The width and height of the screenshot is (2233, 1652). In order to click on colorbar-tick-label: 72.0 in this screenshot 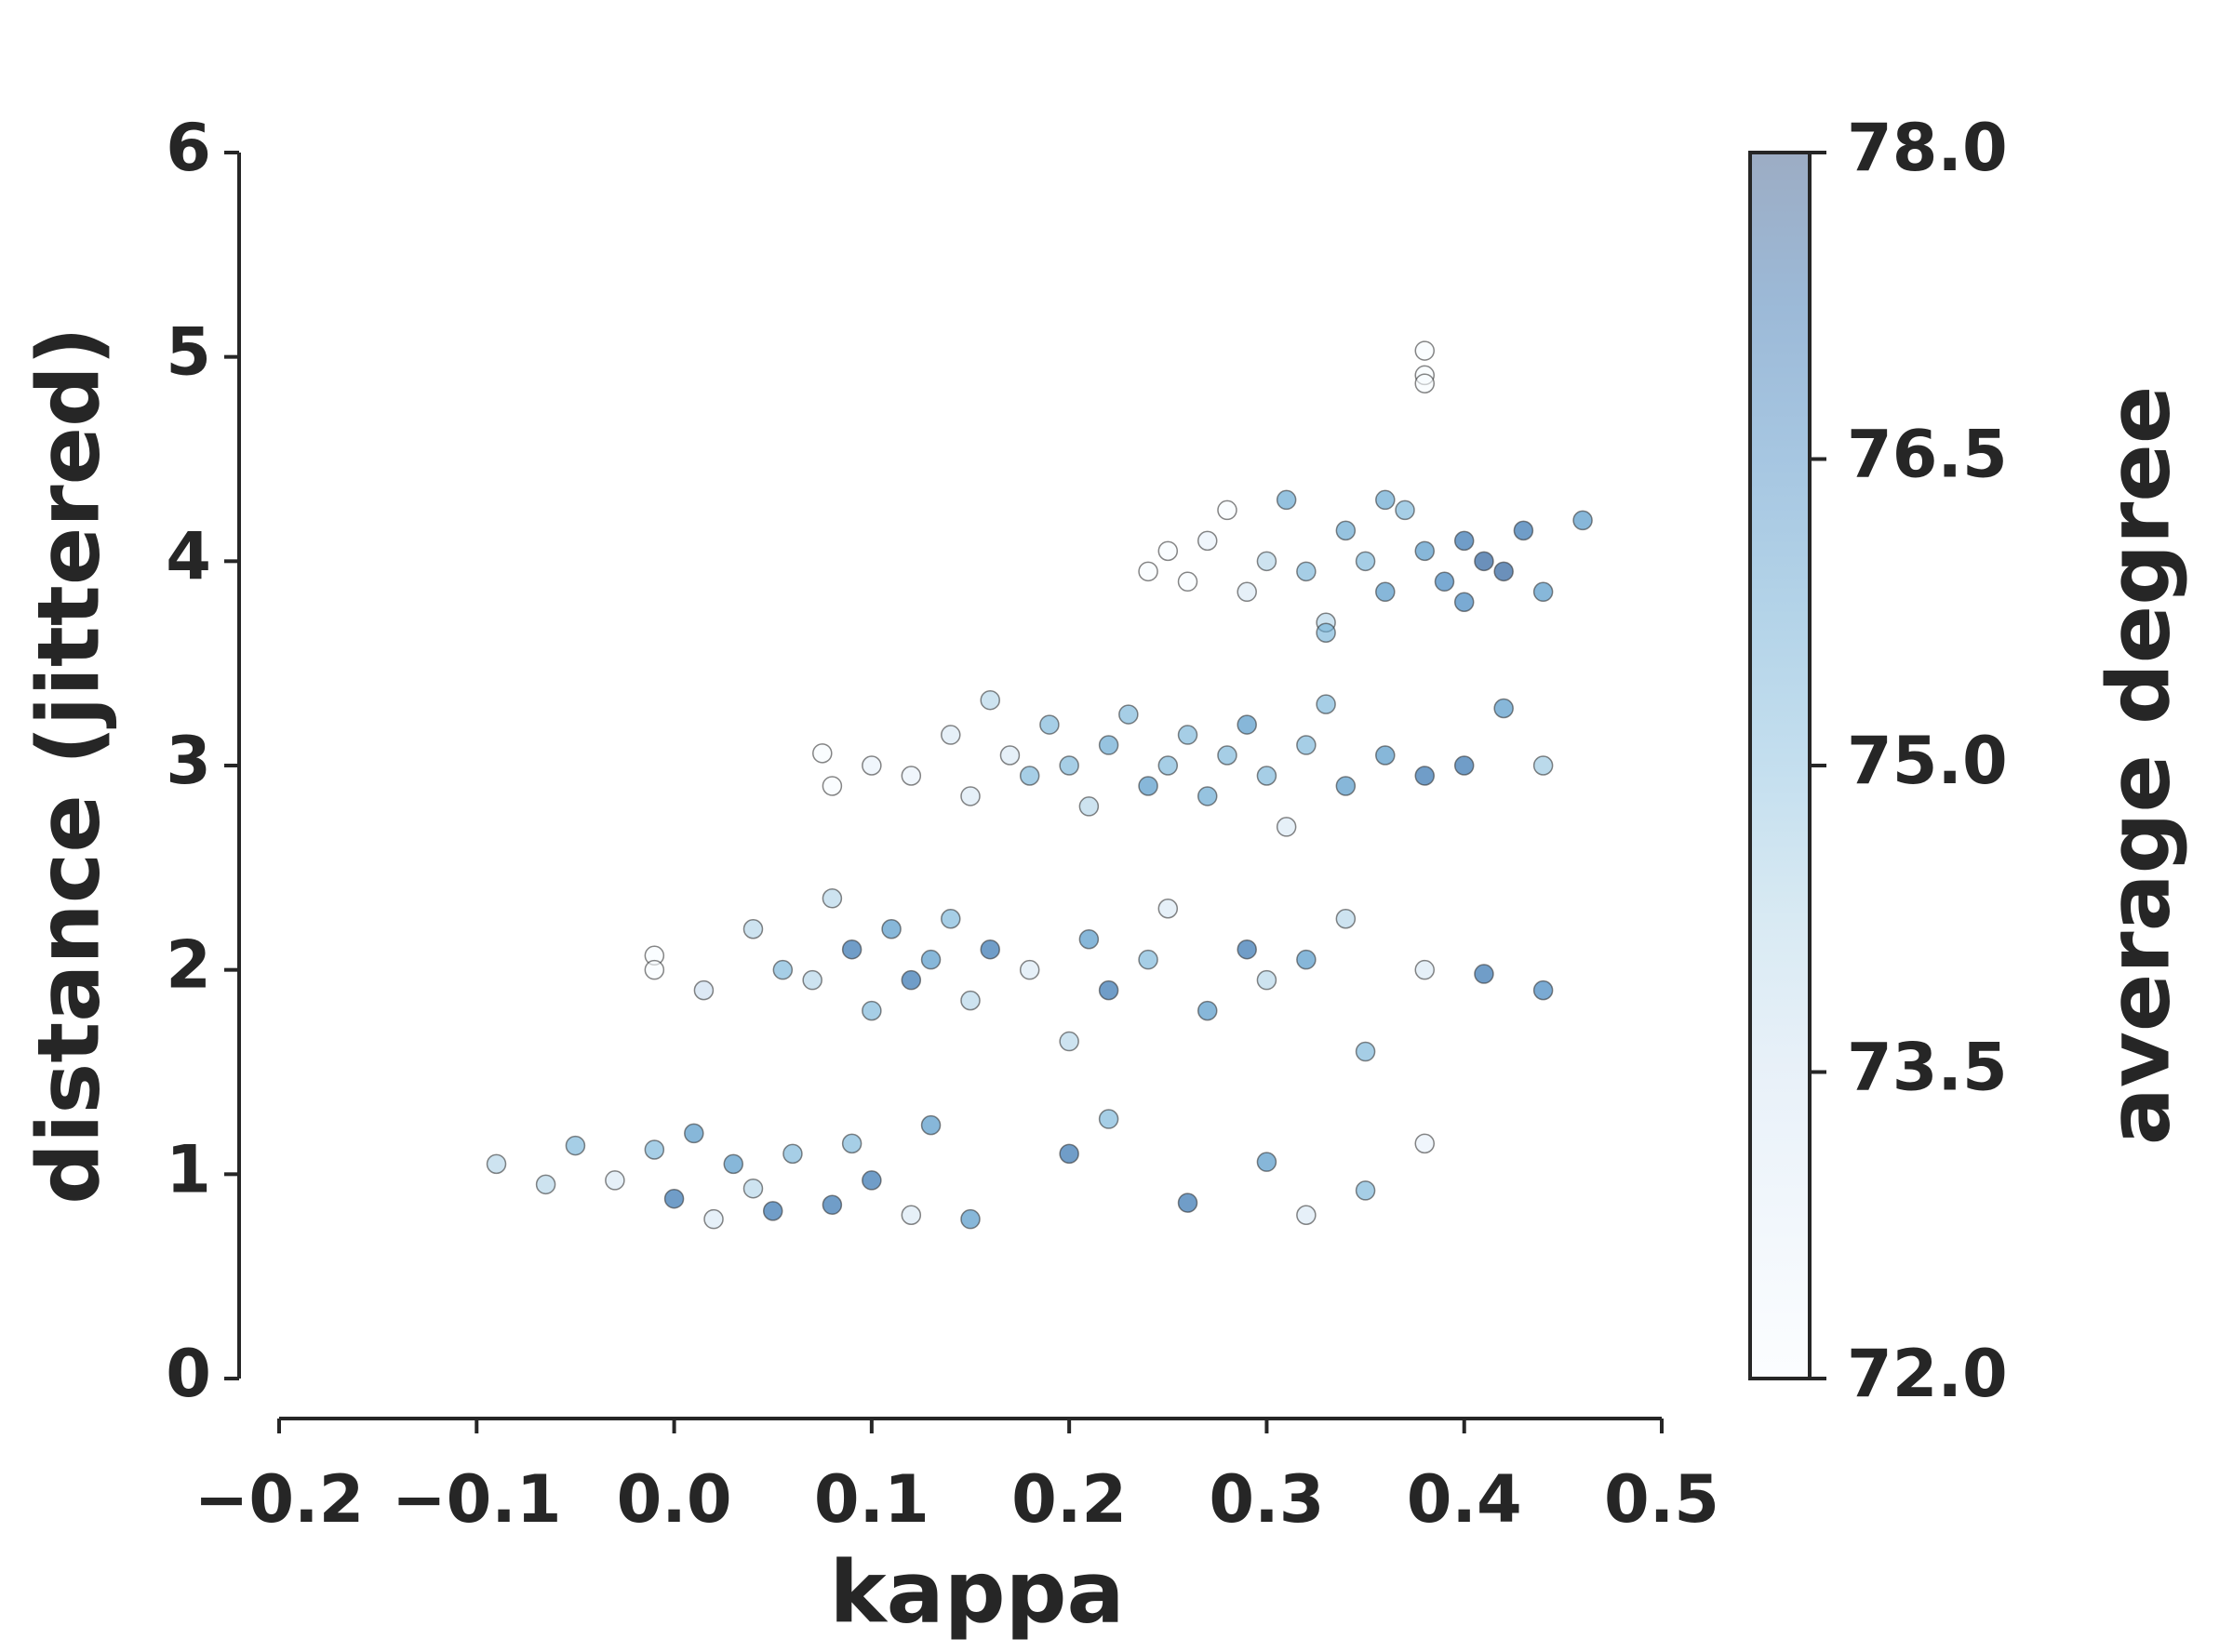, I will do `click(1927, 1374)`.